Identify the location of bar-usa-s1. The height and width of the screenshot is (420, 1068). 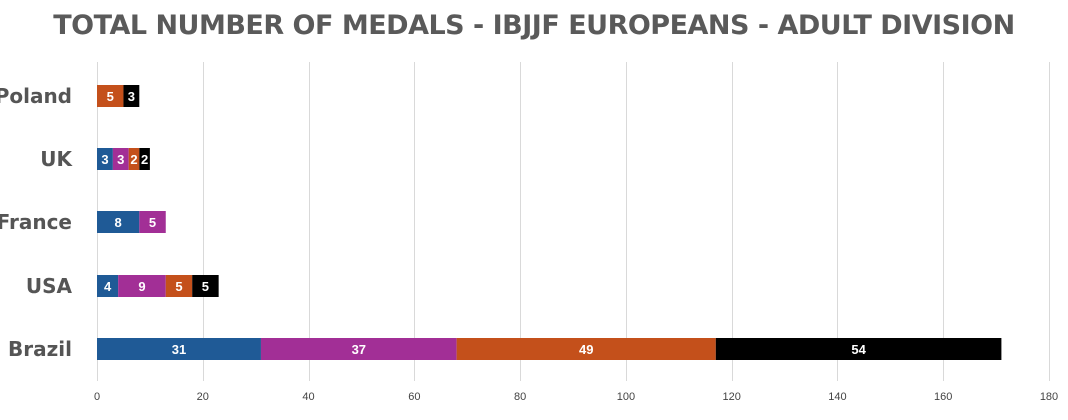
(108, 286).